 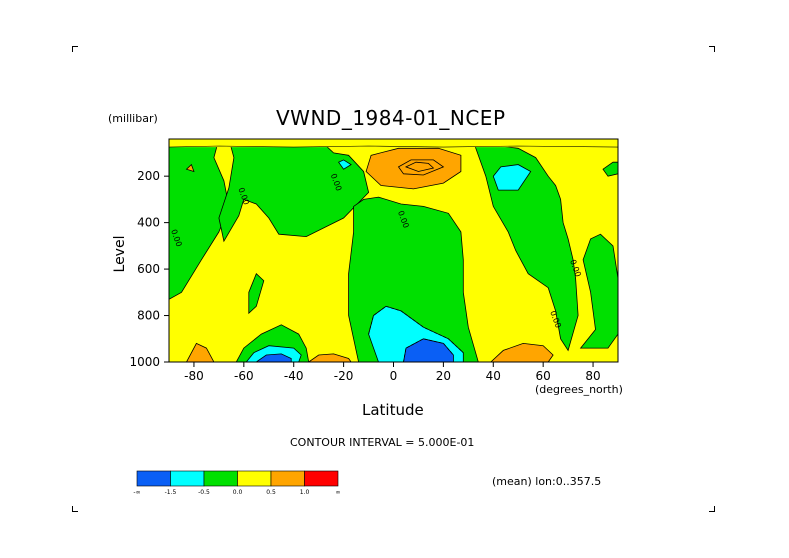 I want to click on y-tick-label-1: 400, so click(x=148, y=223).